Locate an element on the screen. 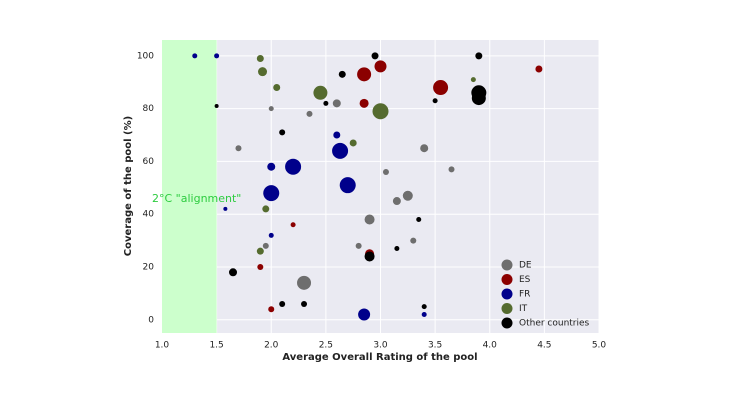  x-tick-label: 2.5 is located at coordinates (326, 346).